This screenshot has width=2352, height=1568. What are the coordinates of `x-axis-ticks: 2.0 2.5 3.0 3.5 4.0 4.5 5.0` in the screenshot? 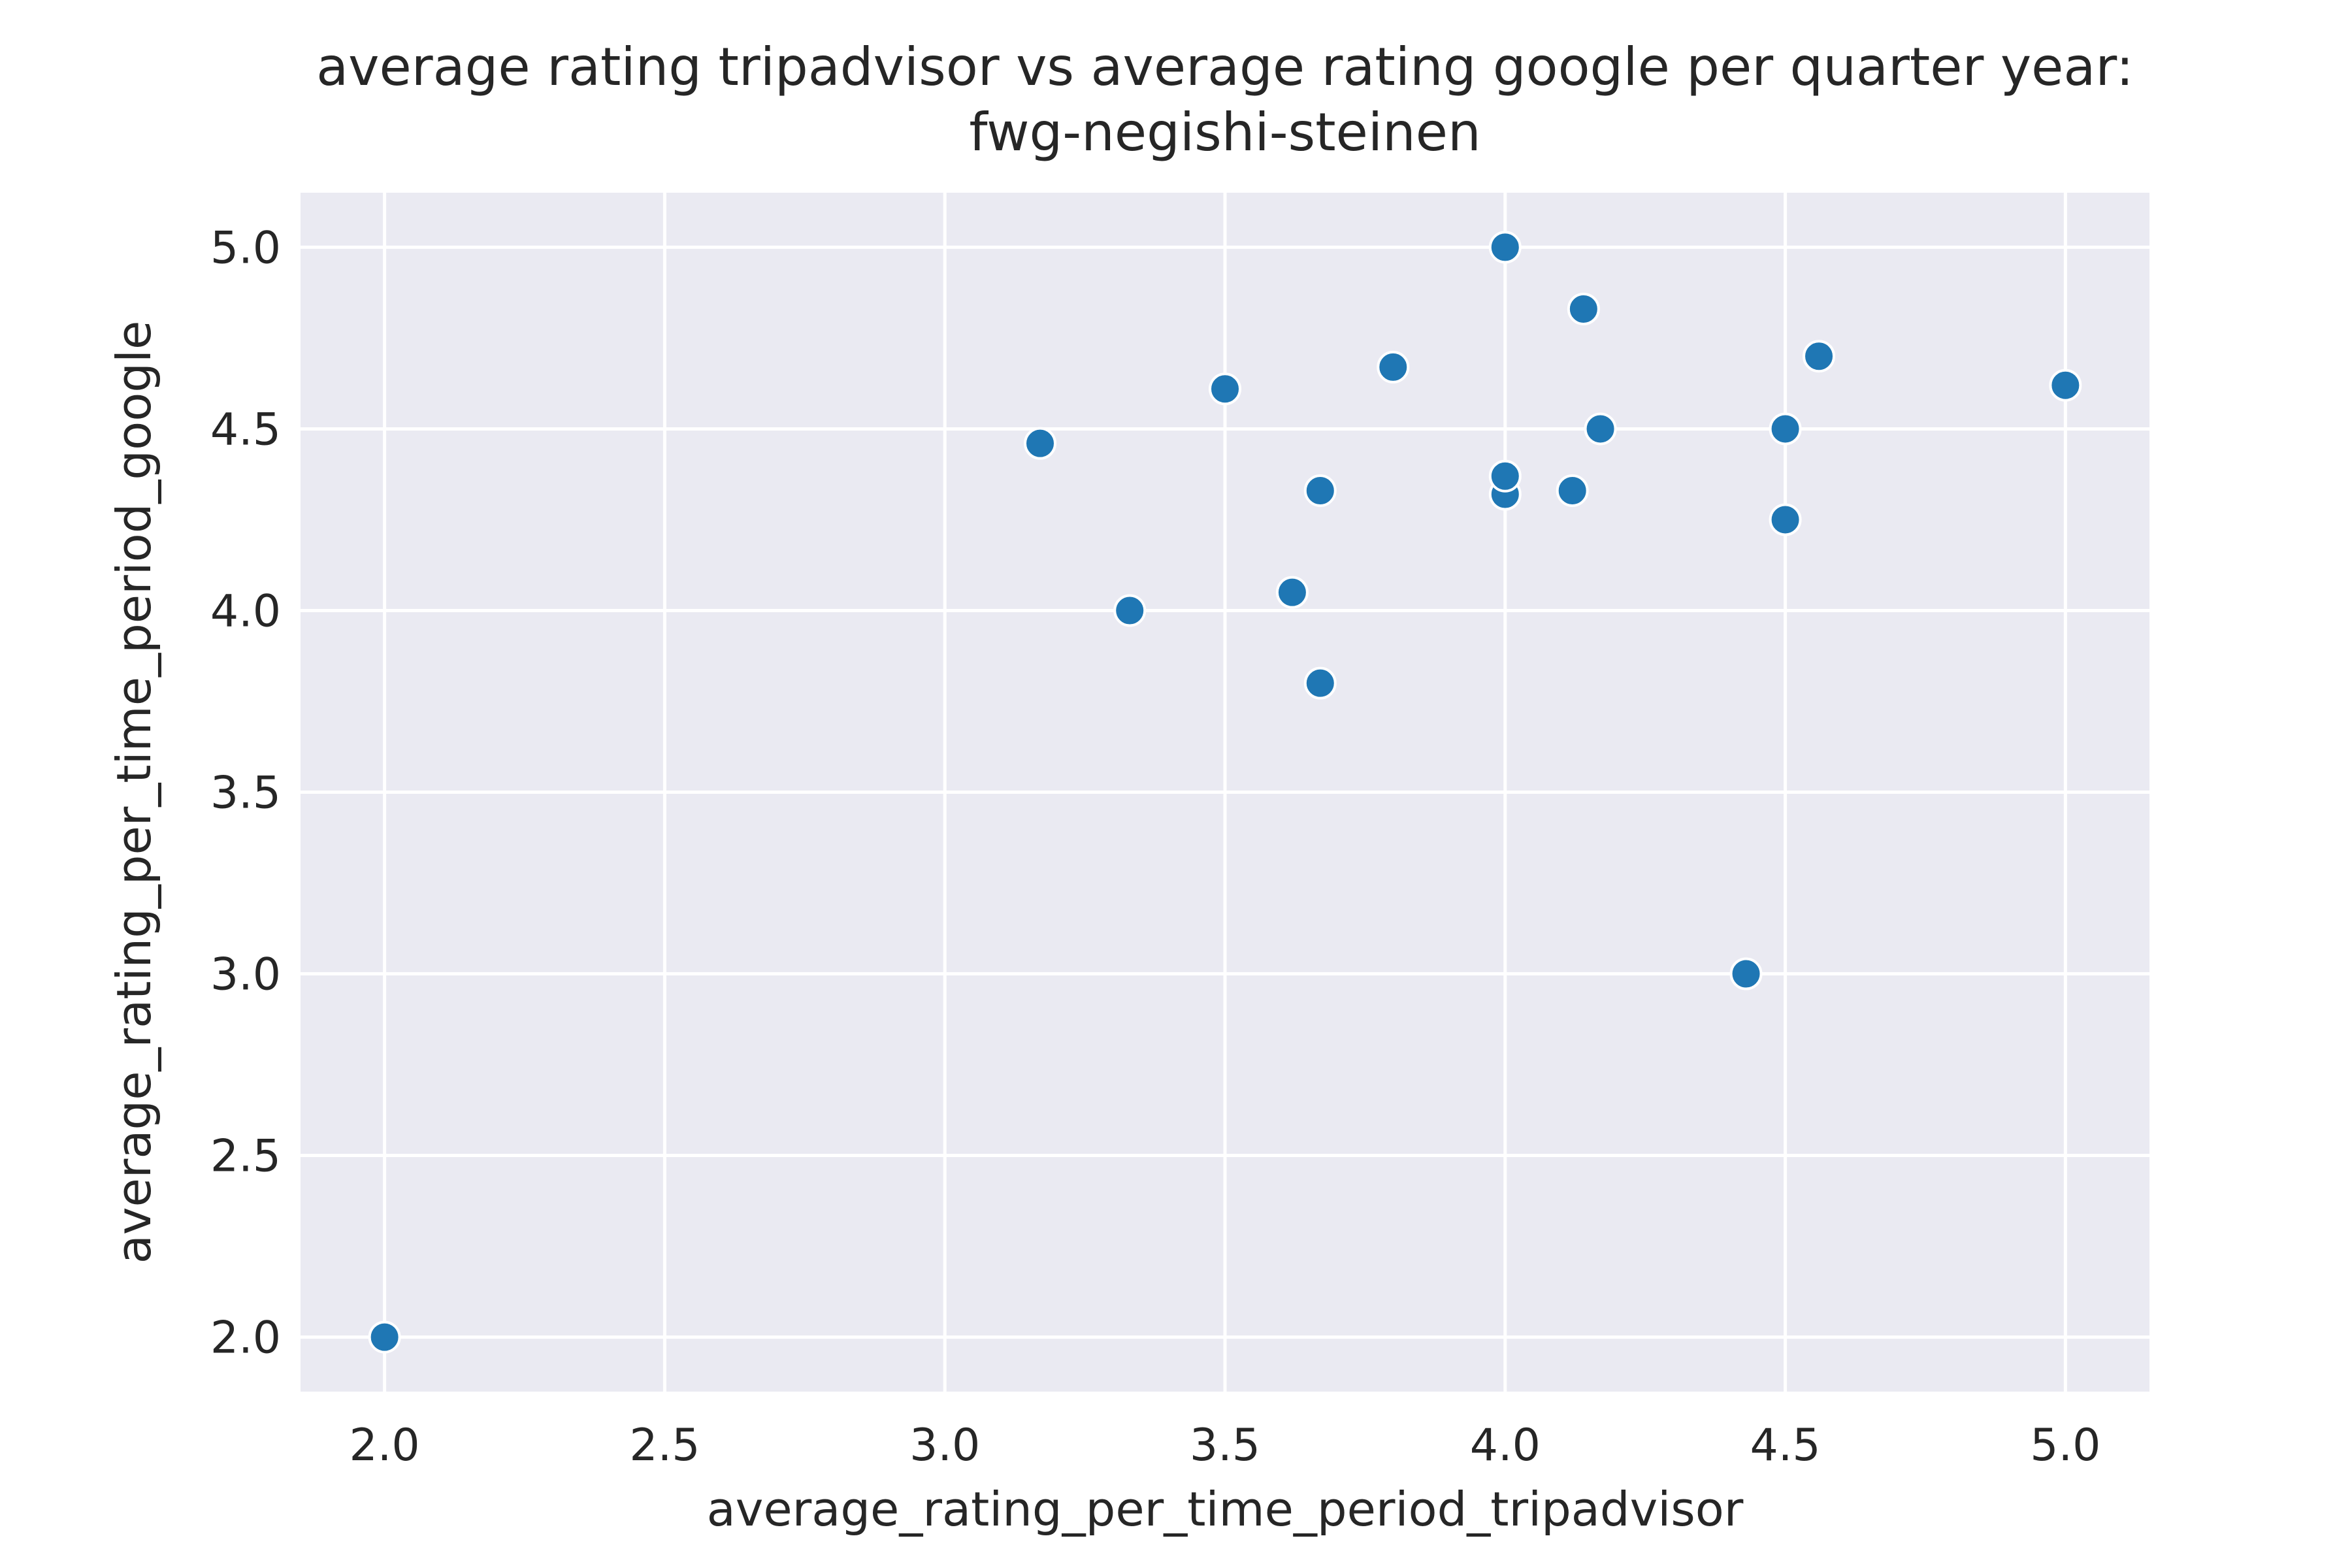 It's located at (1225, 1445).